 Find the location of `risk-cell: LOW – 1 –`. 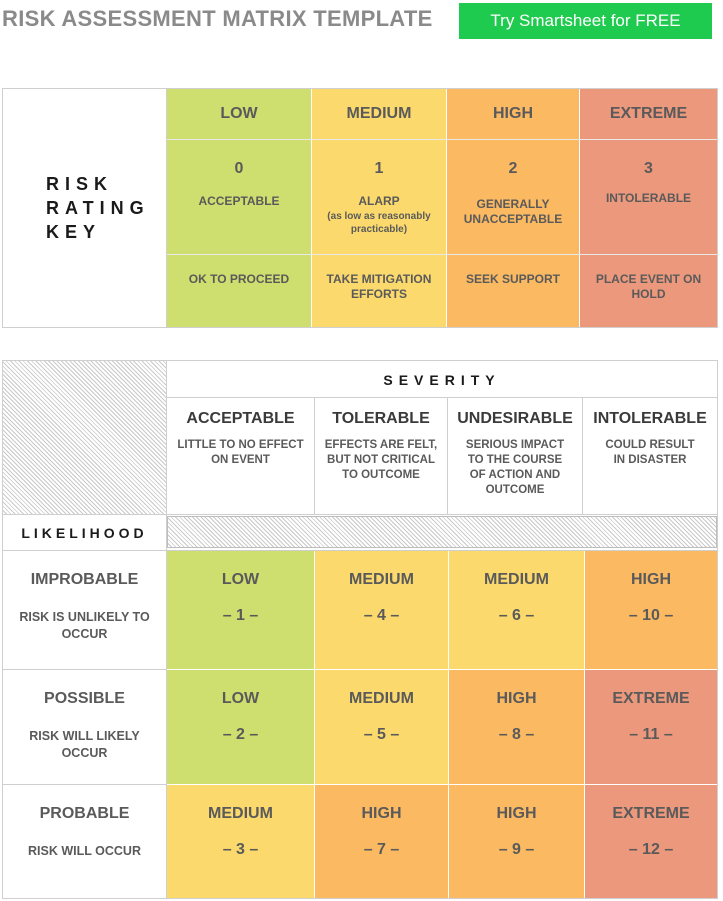

risk-cell: LOW – 1 – is located at coordinates (240, 610).